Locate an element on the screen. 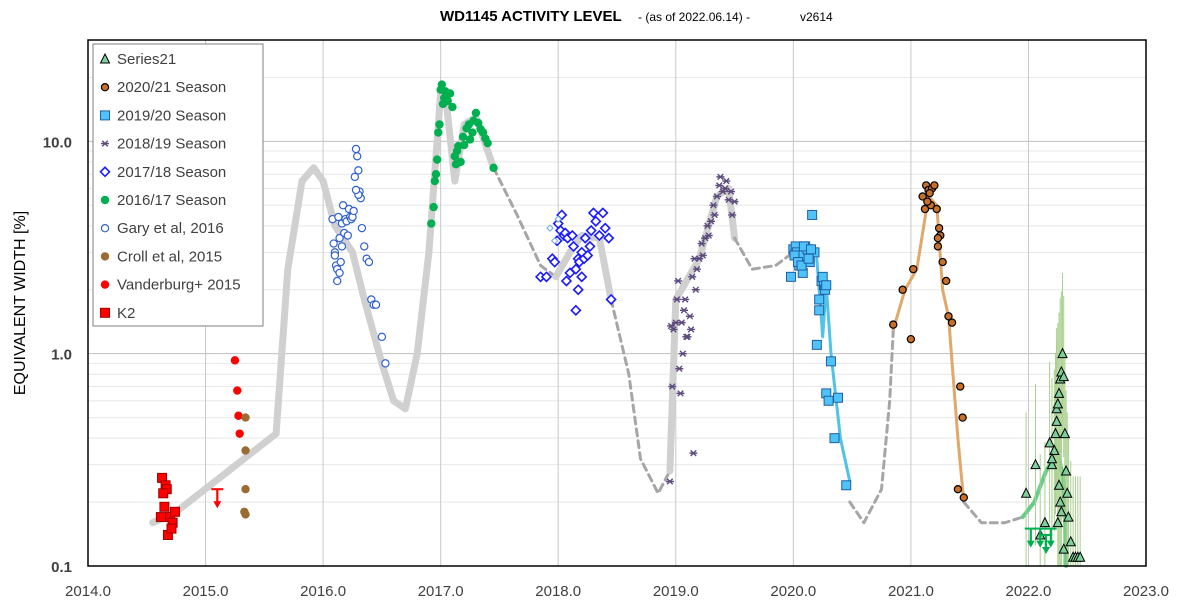 This screenshot has width=1179, height=608. s21-limit-3-head is located at coordinates (1046, 550).